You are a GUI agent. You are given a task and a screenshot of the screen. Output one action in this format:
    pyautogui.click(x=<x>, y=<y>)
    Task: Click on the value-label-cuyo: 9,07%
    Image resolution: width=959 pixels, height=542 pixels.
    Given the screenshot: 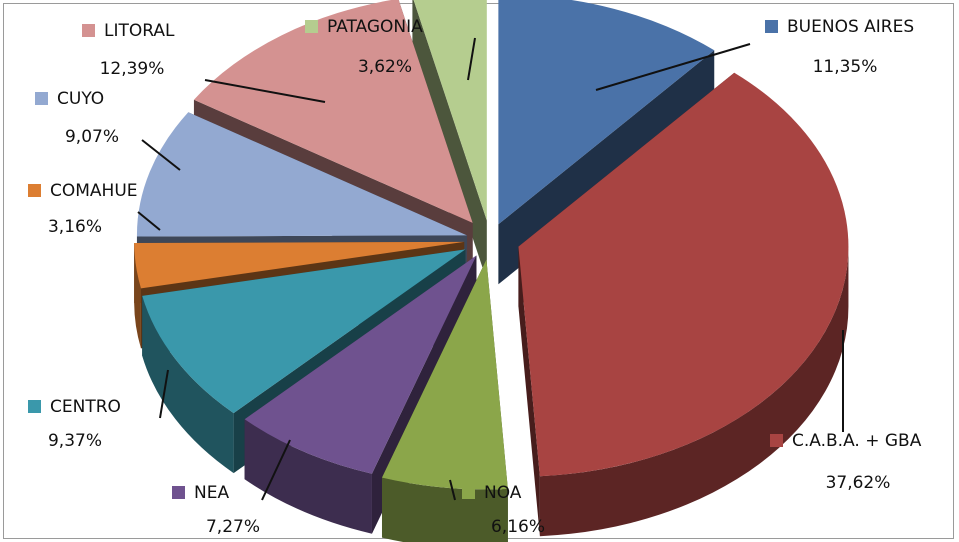 What is the action you would take?
    pyautogui.click(x=92, y=137)
    